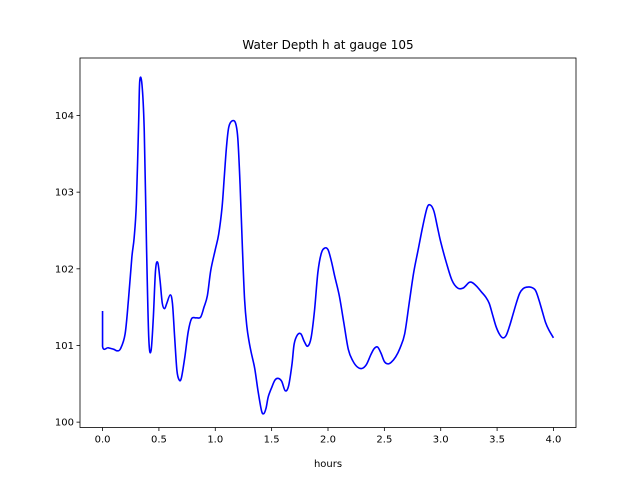  Describe the element at coordinates (328, 440) in the screenshot. I see `x-tick-label: 2.0` at that location.